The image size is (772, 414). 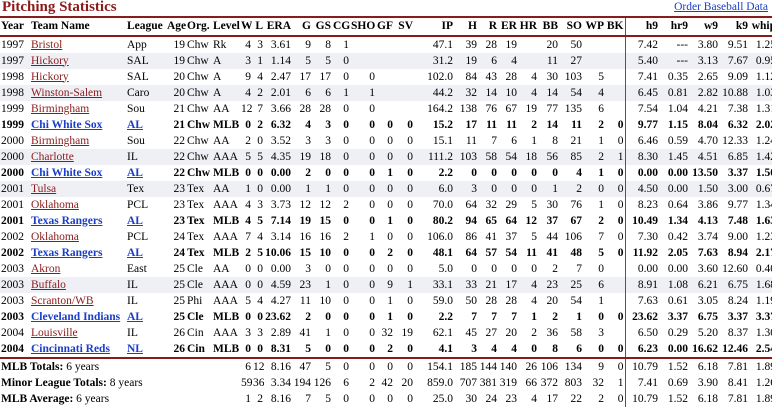 I want to click on cell-k9: 9.77, so click(x=737, y=204).